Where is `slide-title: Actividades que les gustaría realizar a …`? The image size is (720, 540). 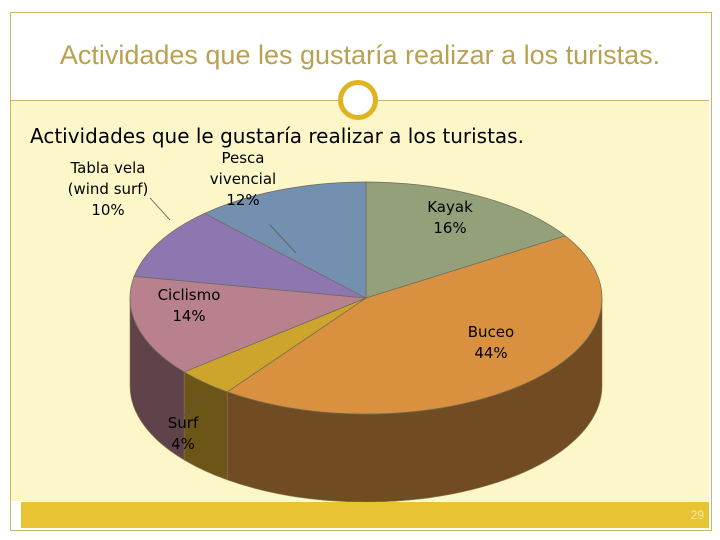
slide-title: Actividades que les gustaría realizar a … is located at coordinates (360, 55).